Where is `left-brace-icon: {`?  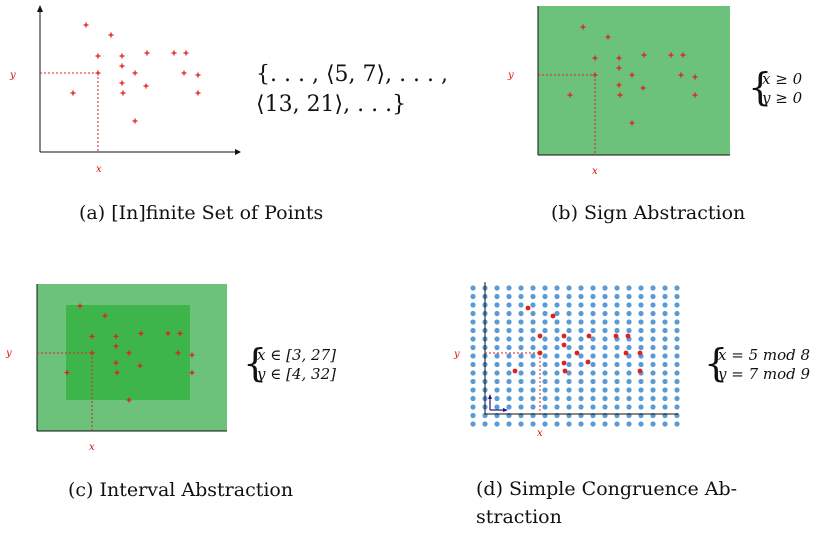
left-brace-icon: { is located at coordinates (716, 363).